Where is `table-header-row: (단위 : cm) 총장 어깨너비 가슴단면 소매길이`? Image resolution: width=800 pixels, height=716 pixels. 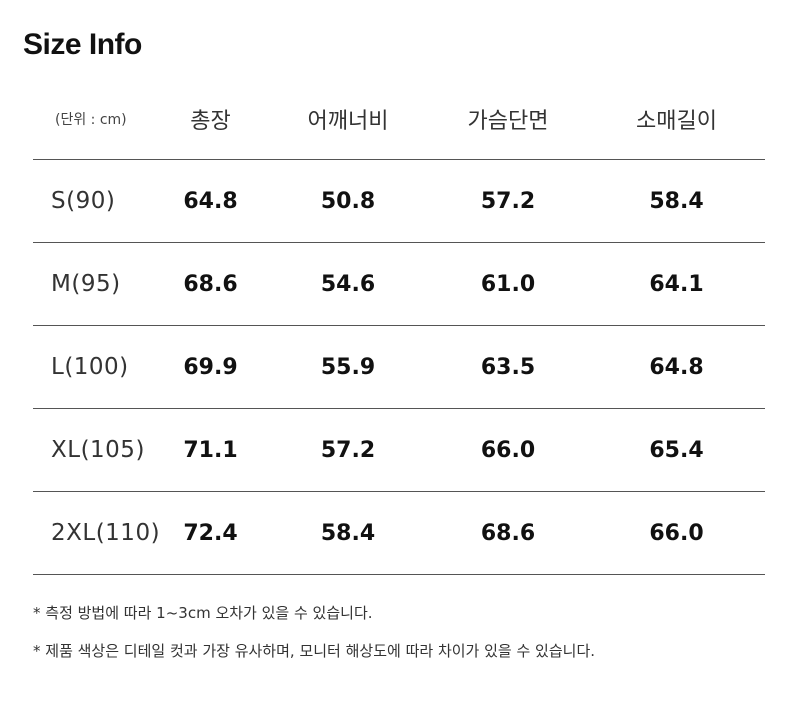 table-header-row: (단위 : cm) 총장 어깨너비 가슴단면 소매길이 is located at coordinates (399, 119).